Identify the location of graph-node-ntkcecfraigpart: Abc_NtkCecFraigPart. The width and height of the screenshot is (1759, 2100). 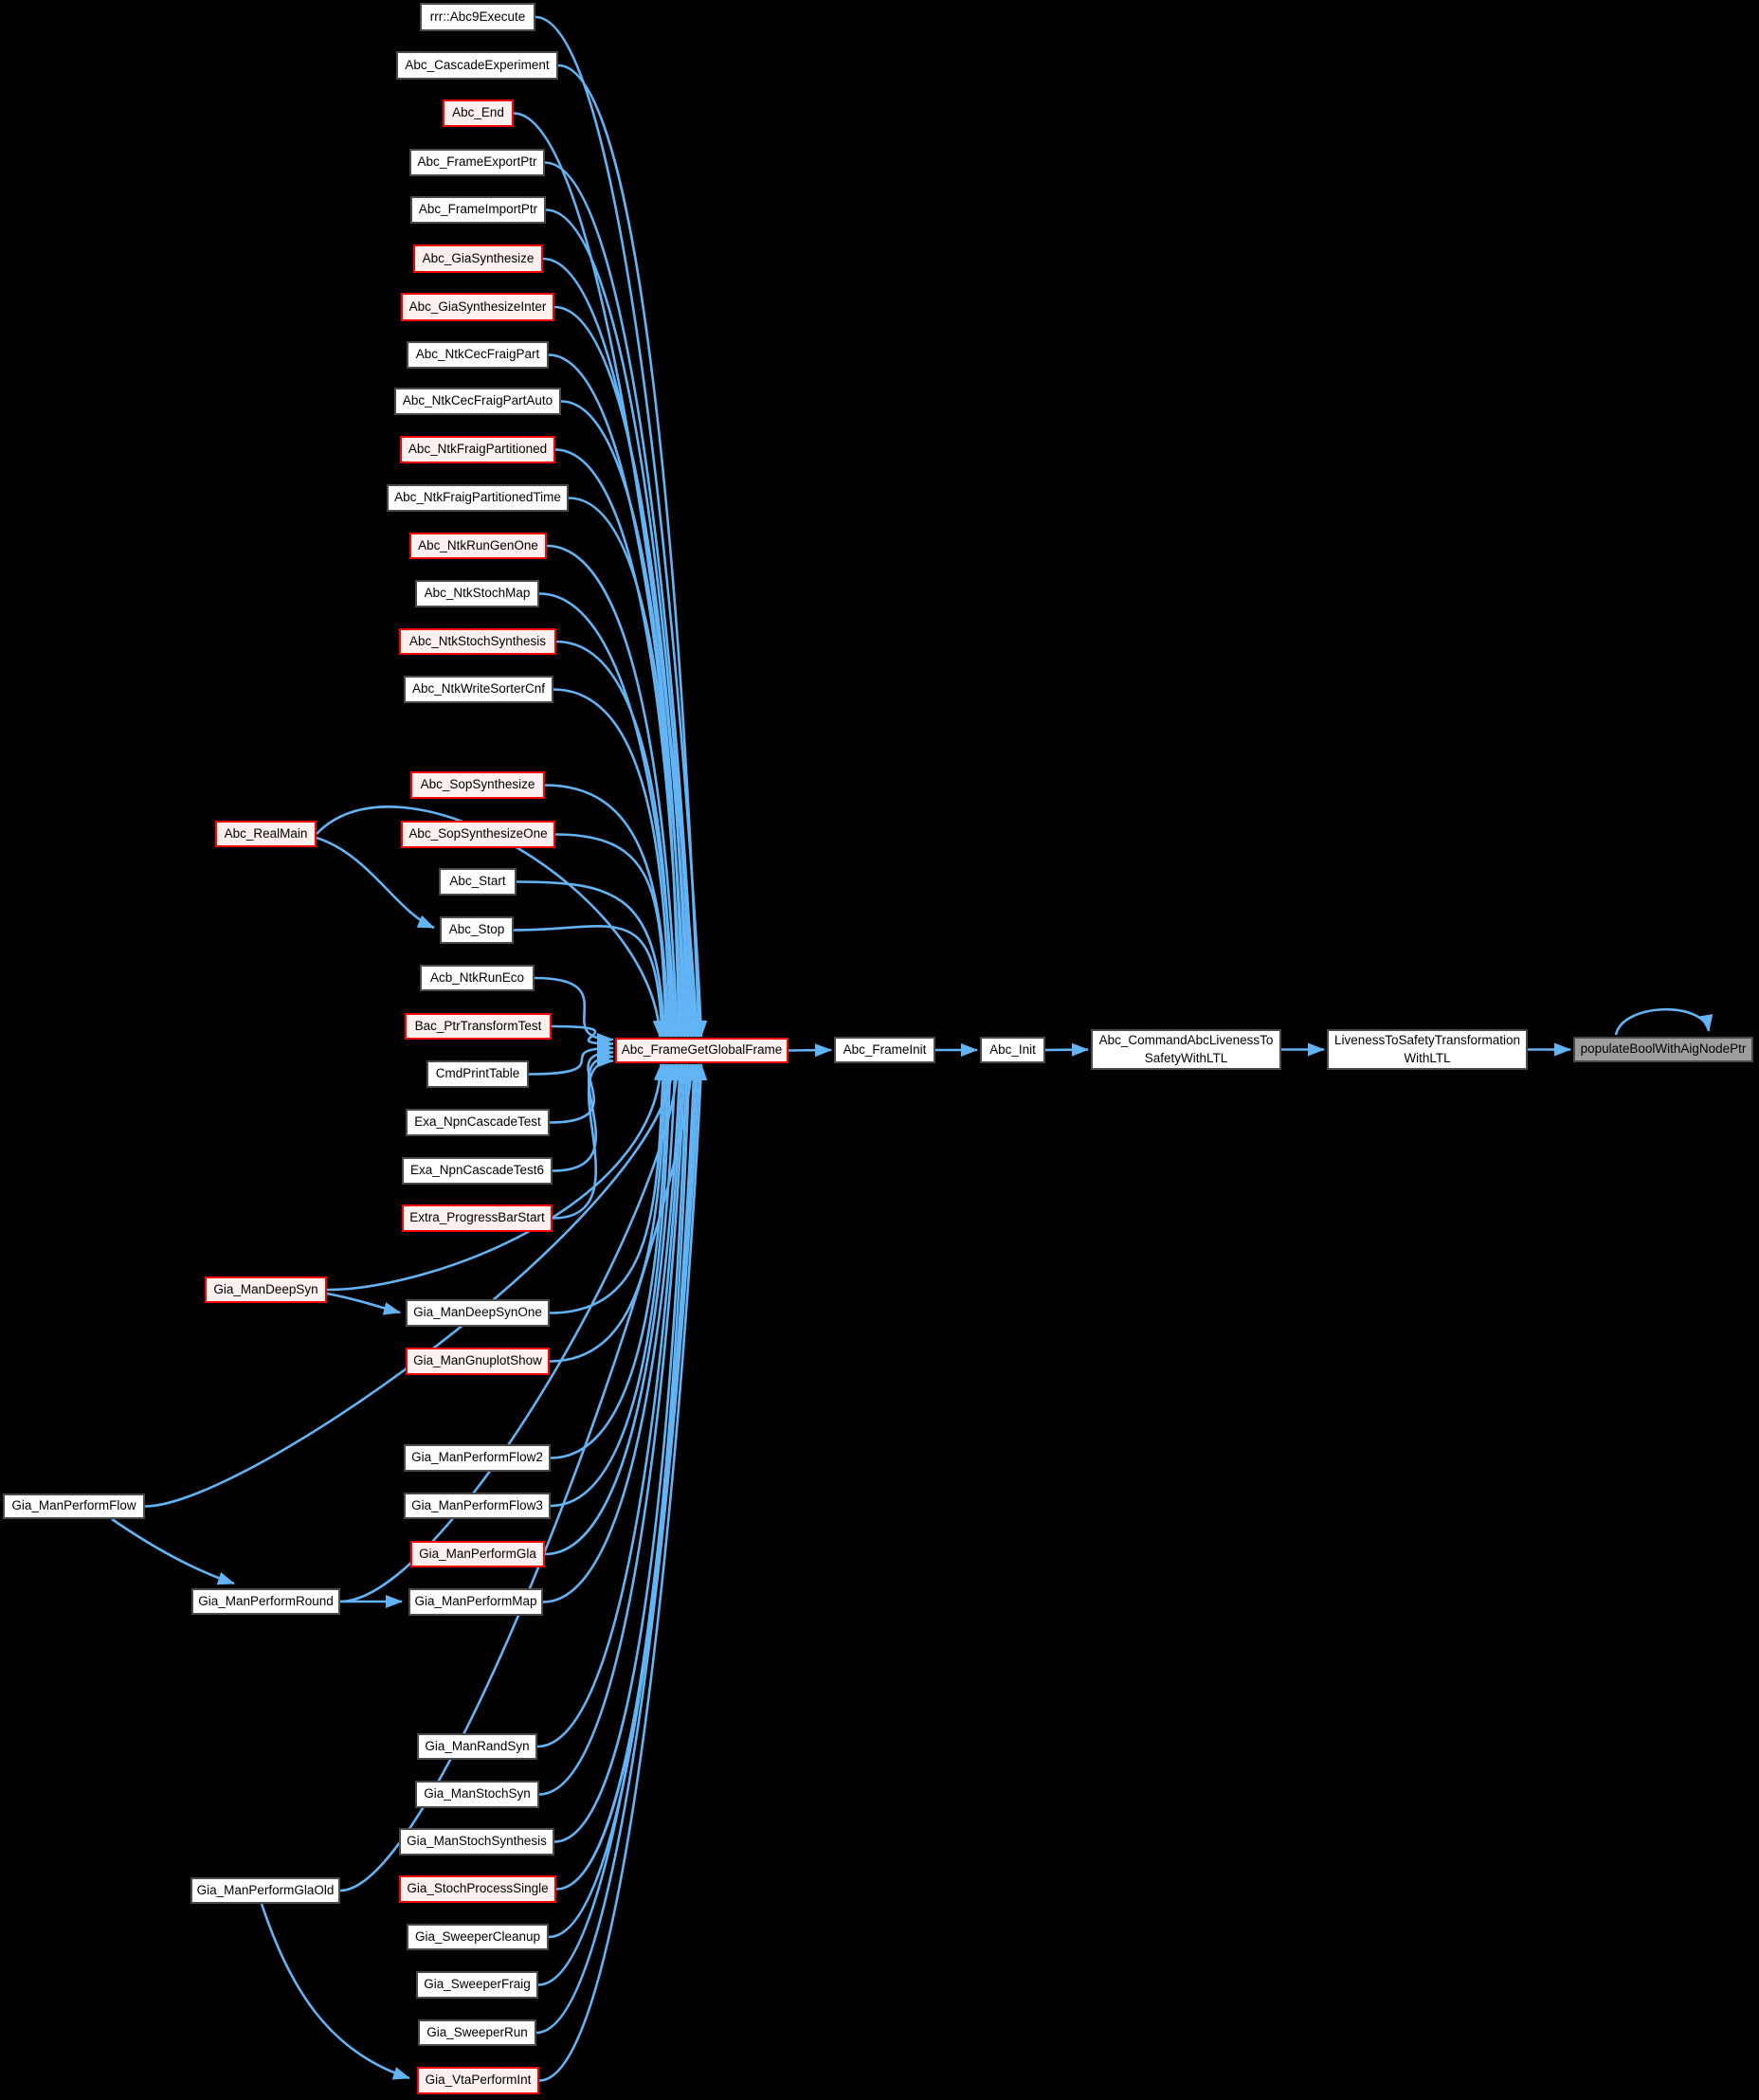
(478, 355).